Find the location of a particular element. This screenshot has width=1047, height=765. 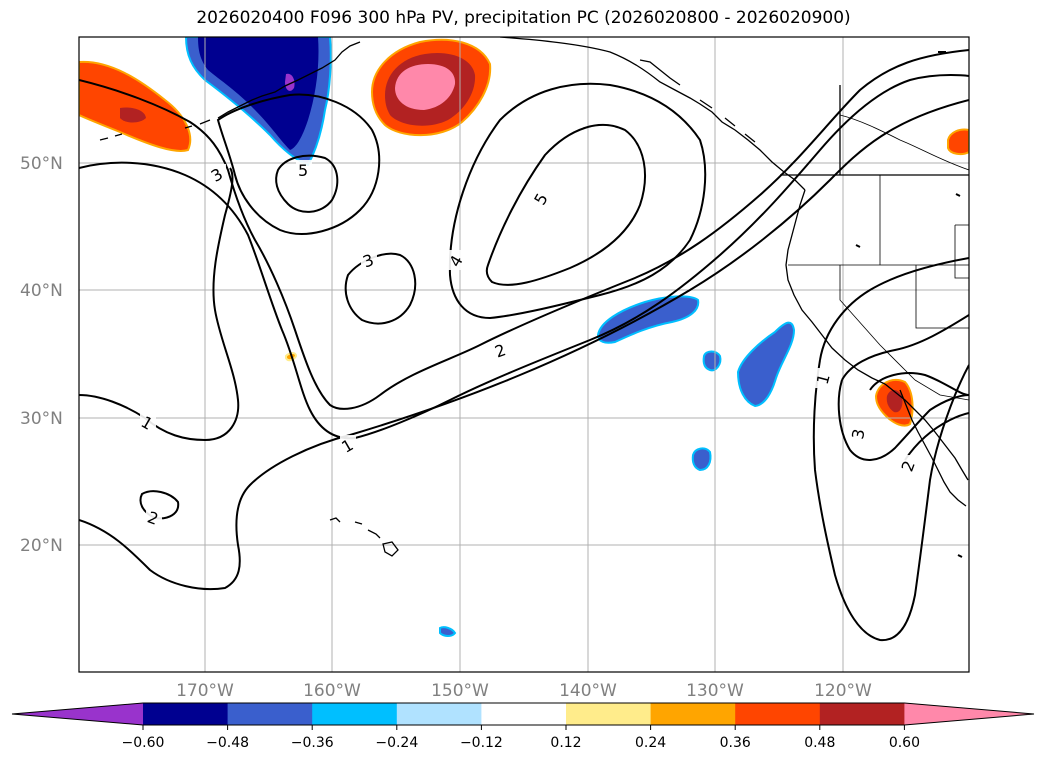

colorbar-extend-low is located at coordinates (77, 714).